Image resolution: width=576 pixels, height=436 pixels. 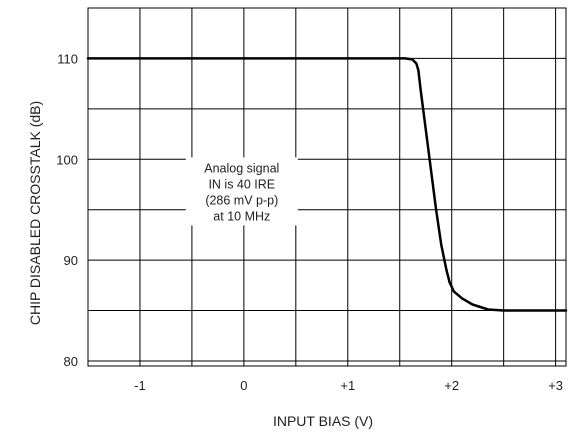 I want to click on annotation-line: (286 mV p-p), so click(x=241, y=200).